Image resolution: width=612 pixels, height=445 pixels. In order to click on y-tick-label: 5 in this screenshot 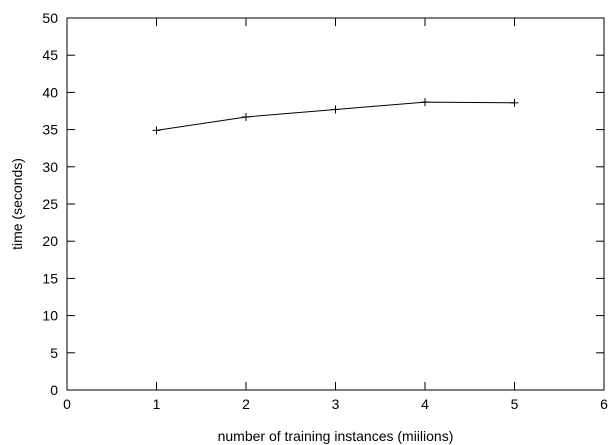, I will do `click(54, 353)`.